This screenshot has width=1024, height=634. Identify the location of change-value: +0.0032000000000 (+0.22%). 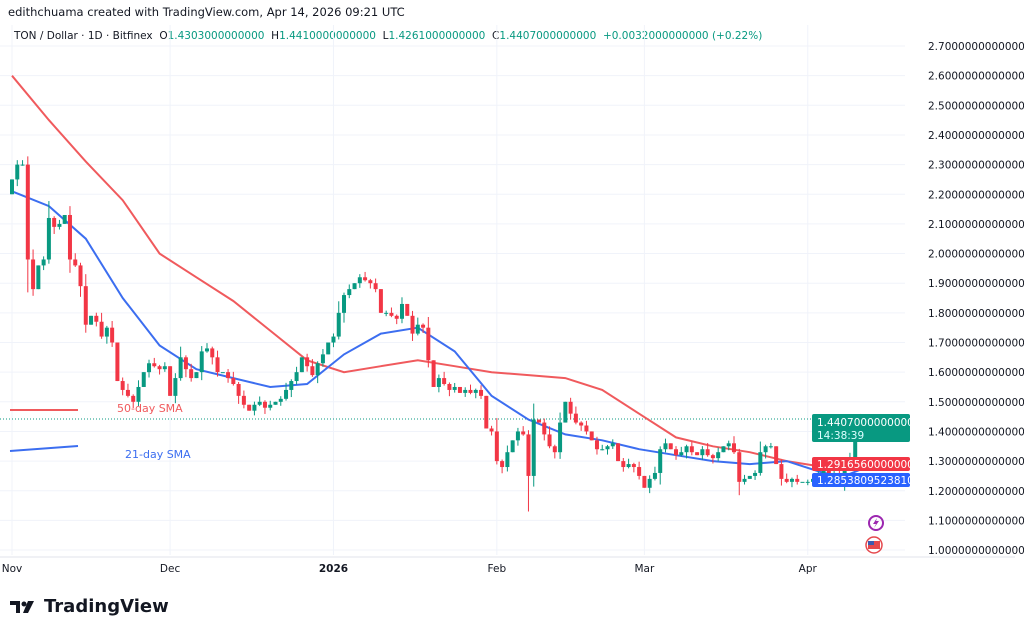
(682, 36).